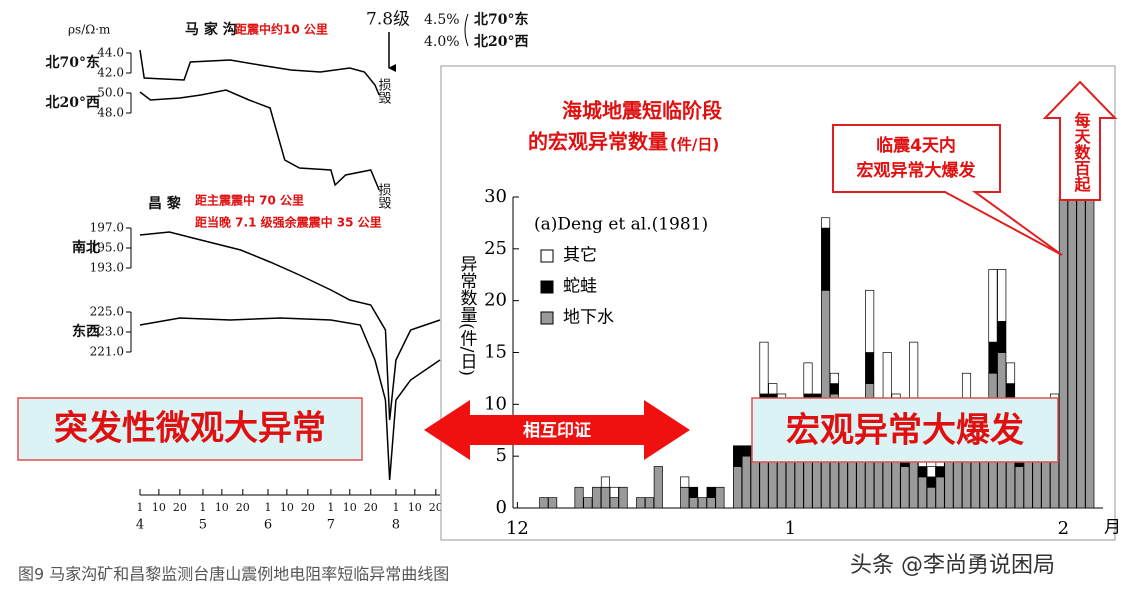  What do you see at coordinates (89, 30) in the screenshot?
I see `unit-label: ρs/Ω·m` at bounding box center [89, 30].